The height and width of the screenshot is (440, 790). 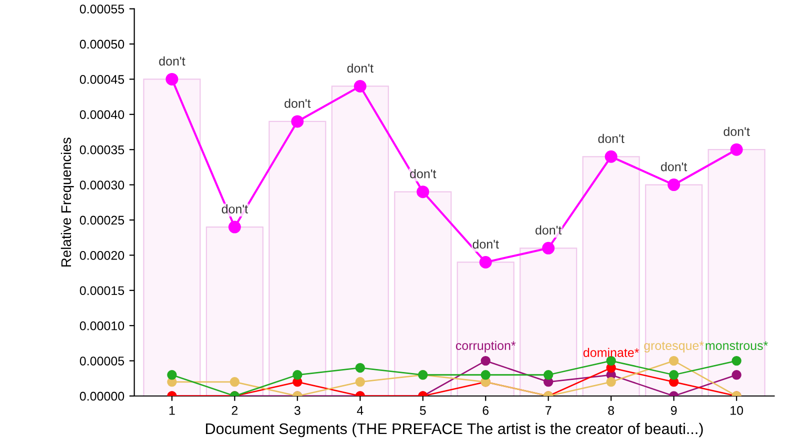 I want to click on x-tick-label: 4, so click(x=360, y=410).